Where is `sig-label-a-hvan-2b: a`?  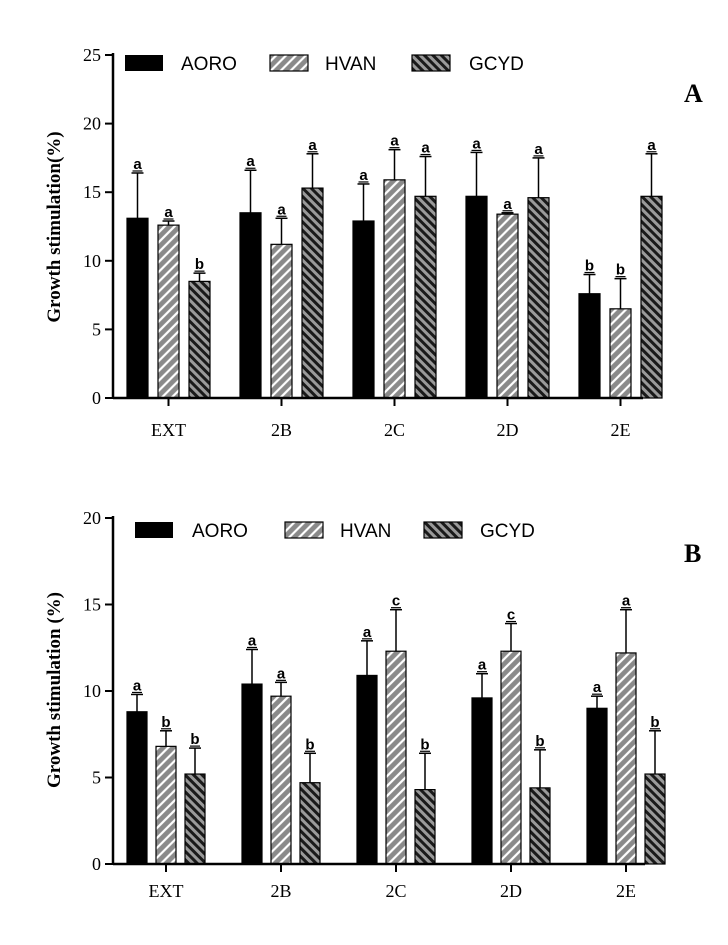
sig-label-a-hvan-2b: a is located at coordinates (281, 209).